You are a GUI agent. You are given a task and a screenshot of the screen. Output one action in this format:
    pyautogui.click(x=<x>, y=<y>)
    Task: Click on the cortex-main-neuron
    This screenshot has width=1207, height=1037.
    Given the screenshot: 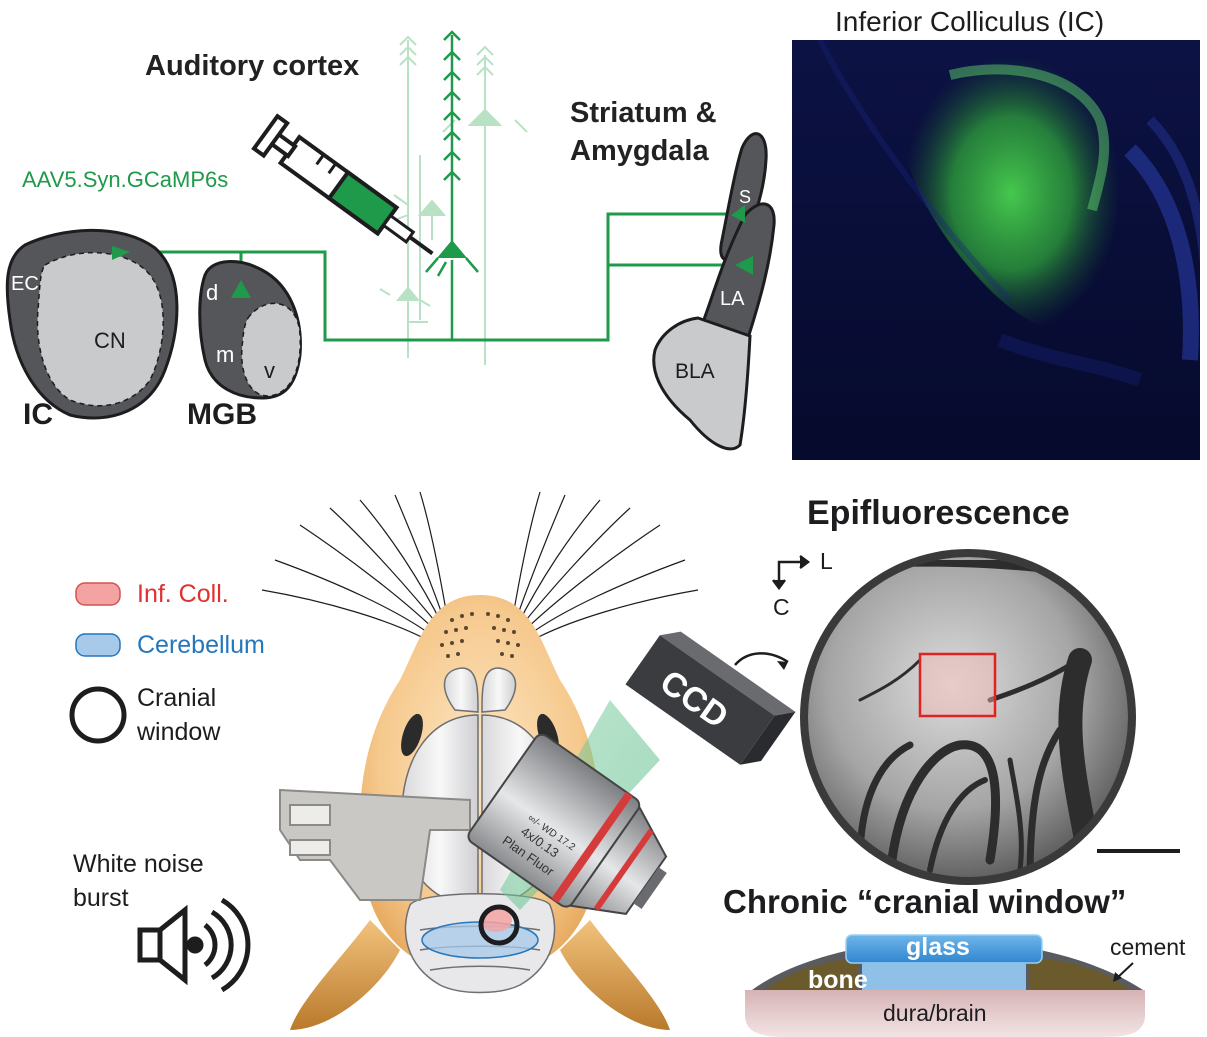 What is the action you would take?
    pyautogui.click(x=452, y=185)
    